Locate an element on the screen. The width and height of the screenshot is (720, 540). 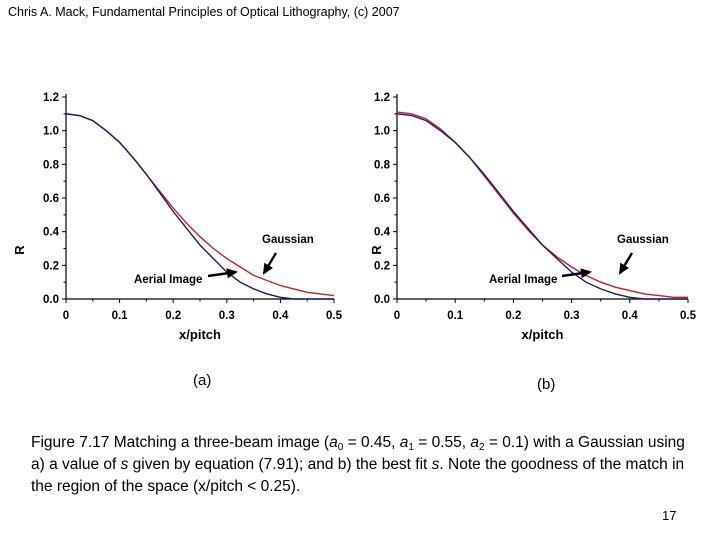
chart-b-x-tick-label: 0.4 is located at coordinates (630, 316).